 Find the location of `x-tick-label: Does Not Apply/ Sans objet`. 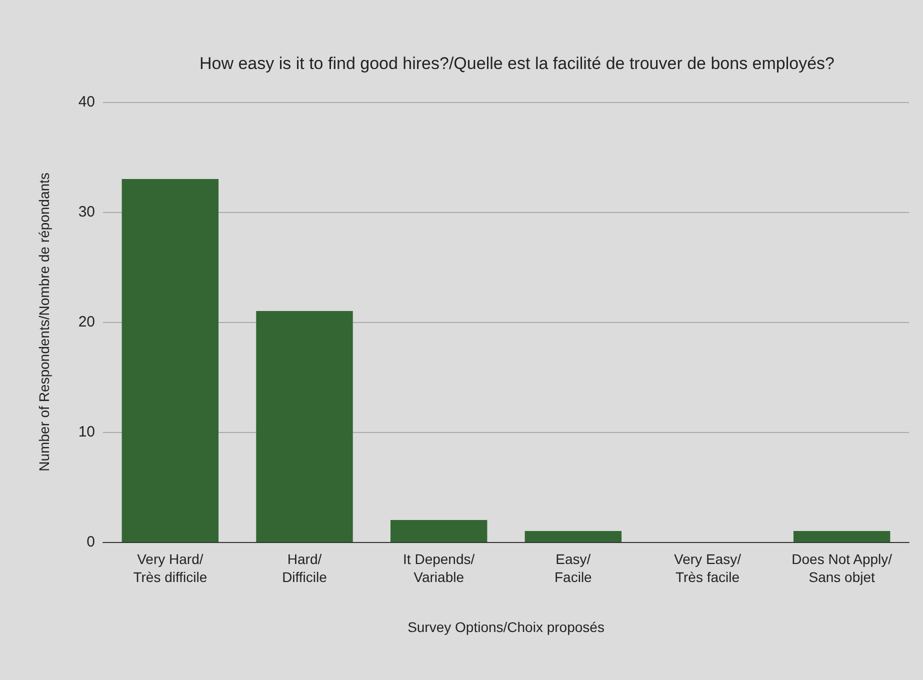

x-tick-label: Does Not Apply/ Sans objet is located at coordinates (842, 568).